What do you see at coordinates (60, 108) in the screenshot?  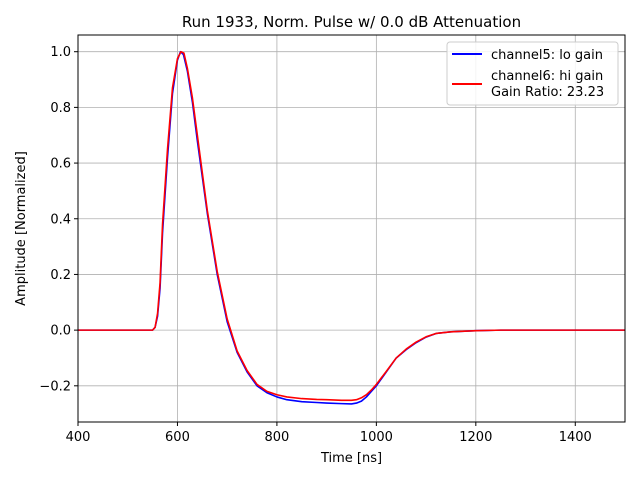 I see `y-tick-label: 0.8` at bounding box center [60, 108].